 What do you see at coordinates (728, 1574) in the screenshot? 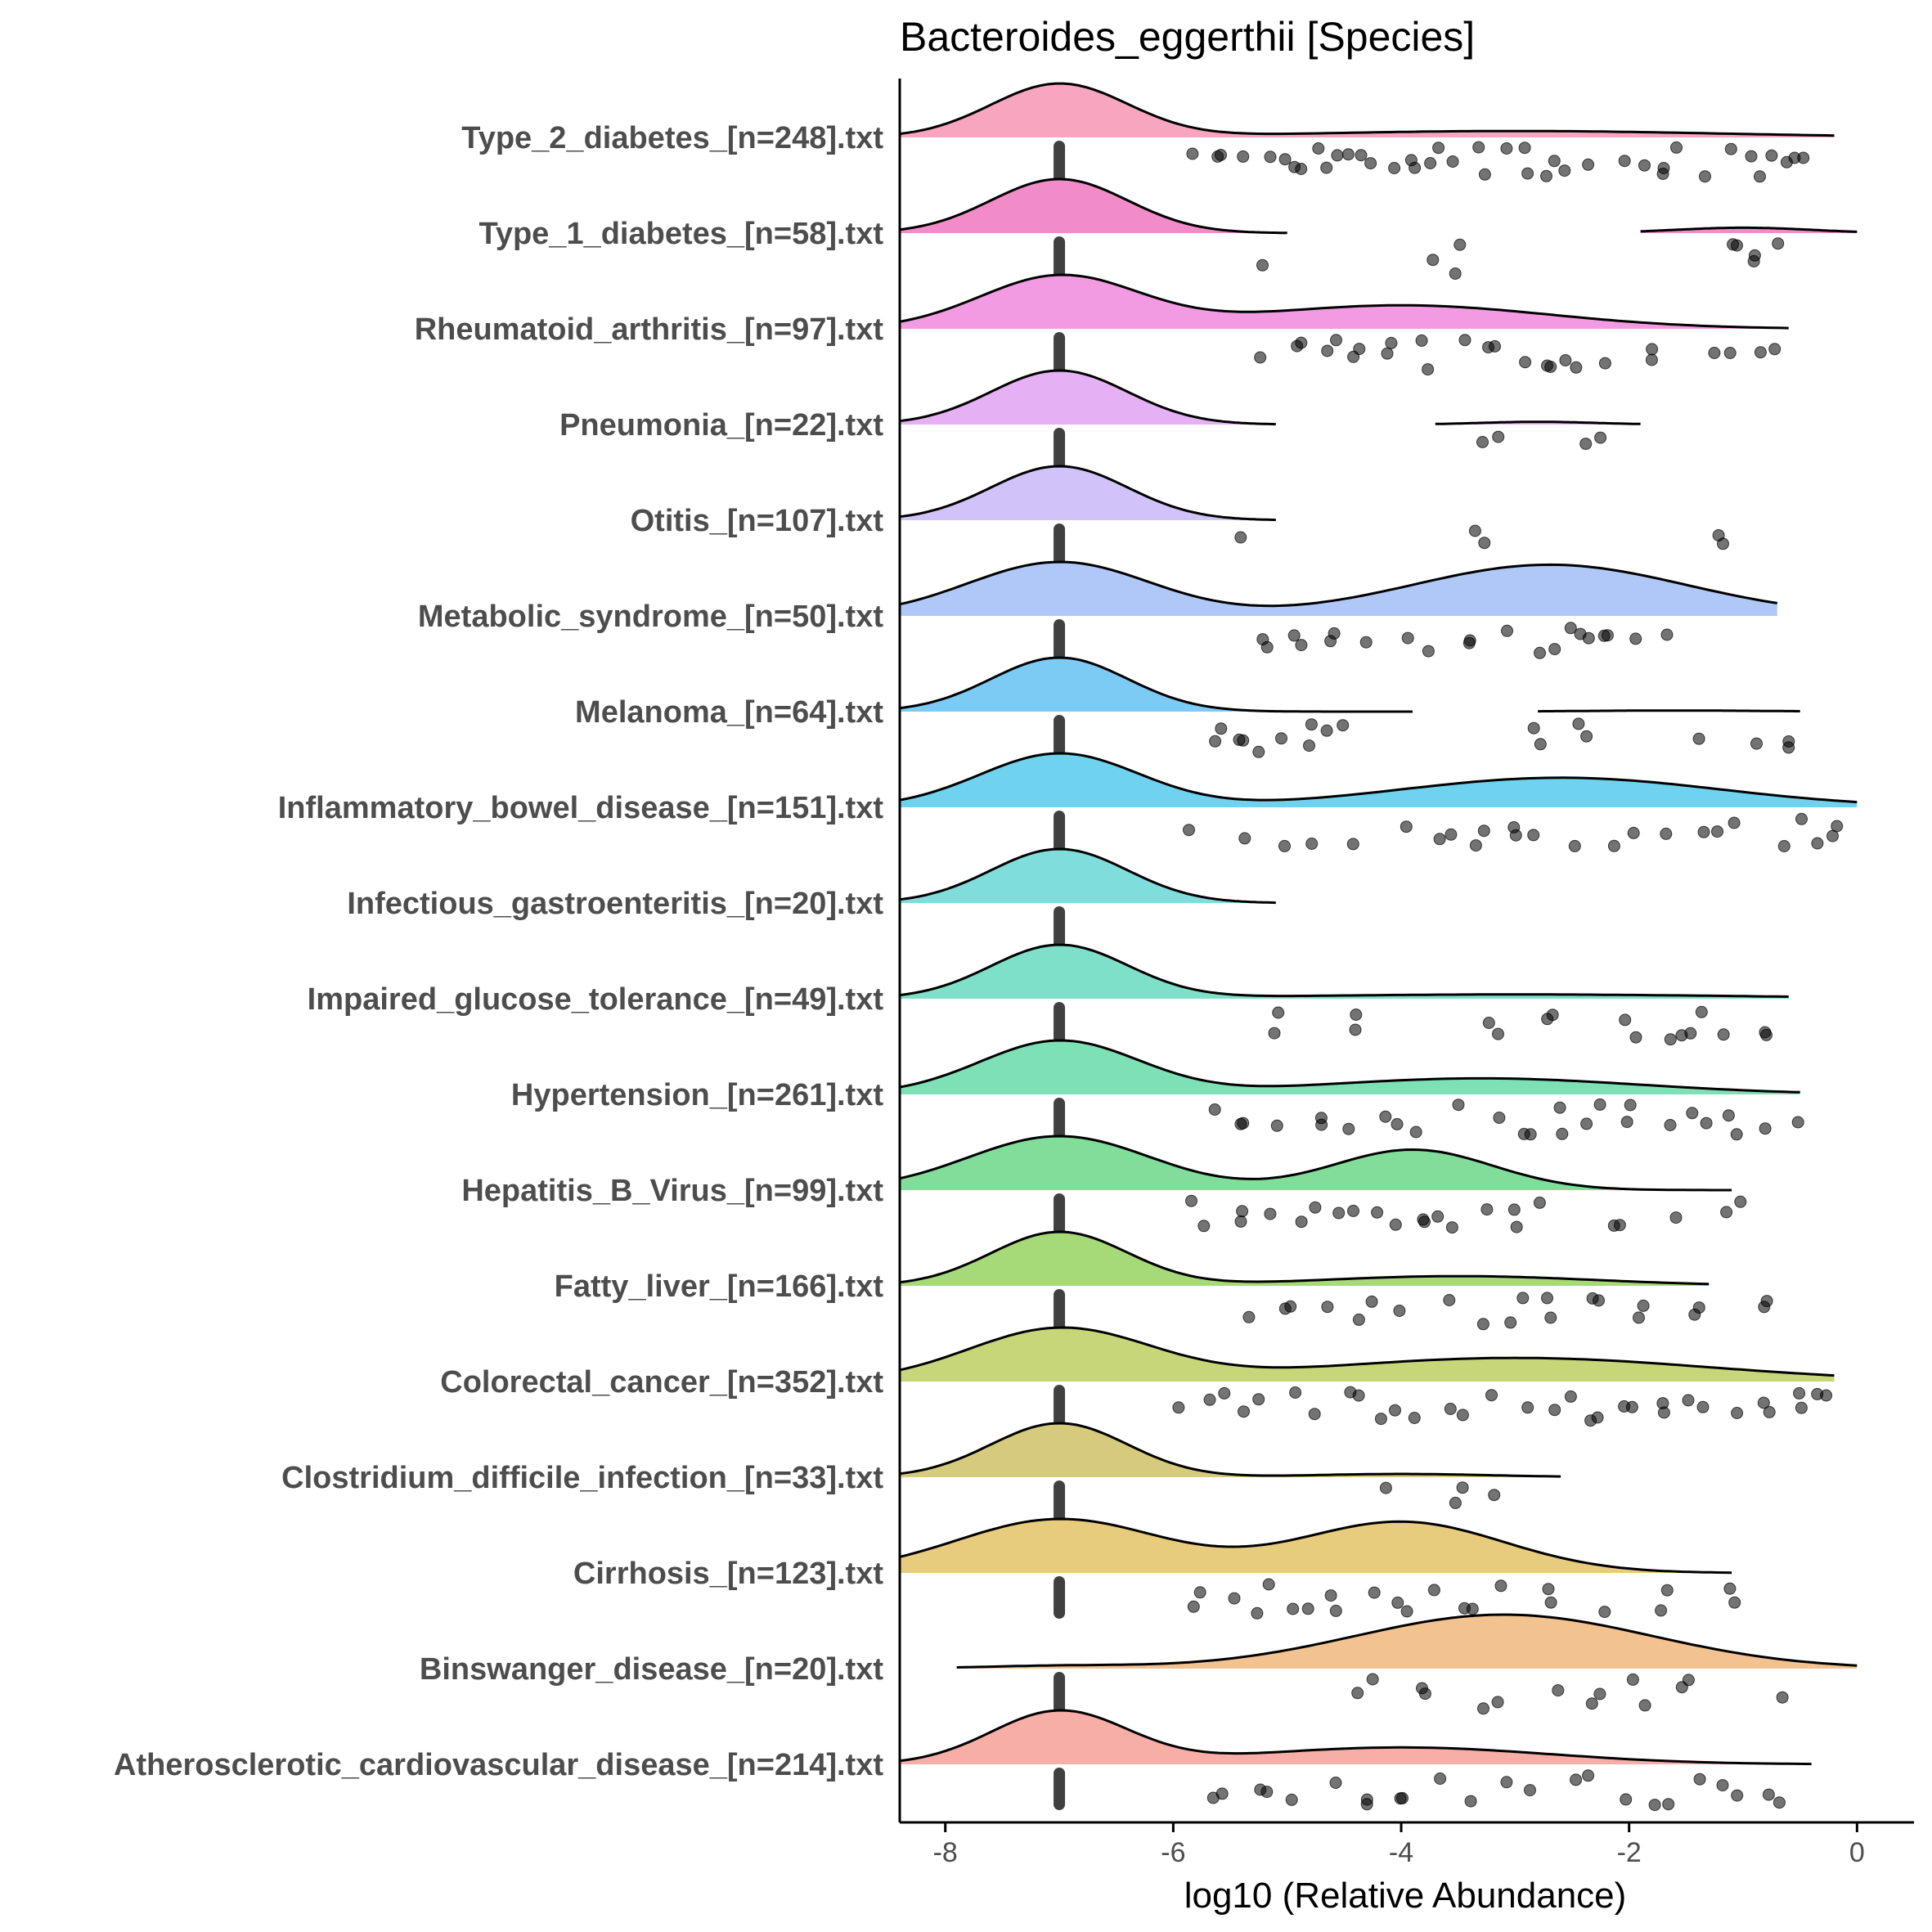
I see `y-tick-label: Cirrhosis_[n=123].txt` at bounding box center [728, 1574].